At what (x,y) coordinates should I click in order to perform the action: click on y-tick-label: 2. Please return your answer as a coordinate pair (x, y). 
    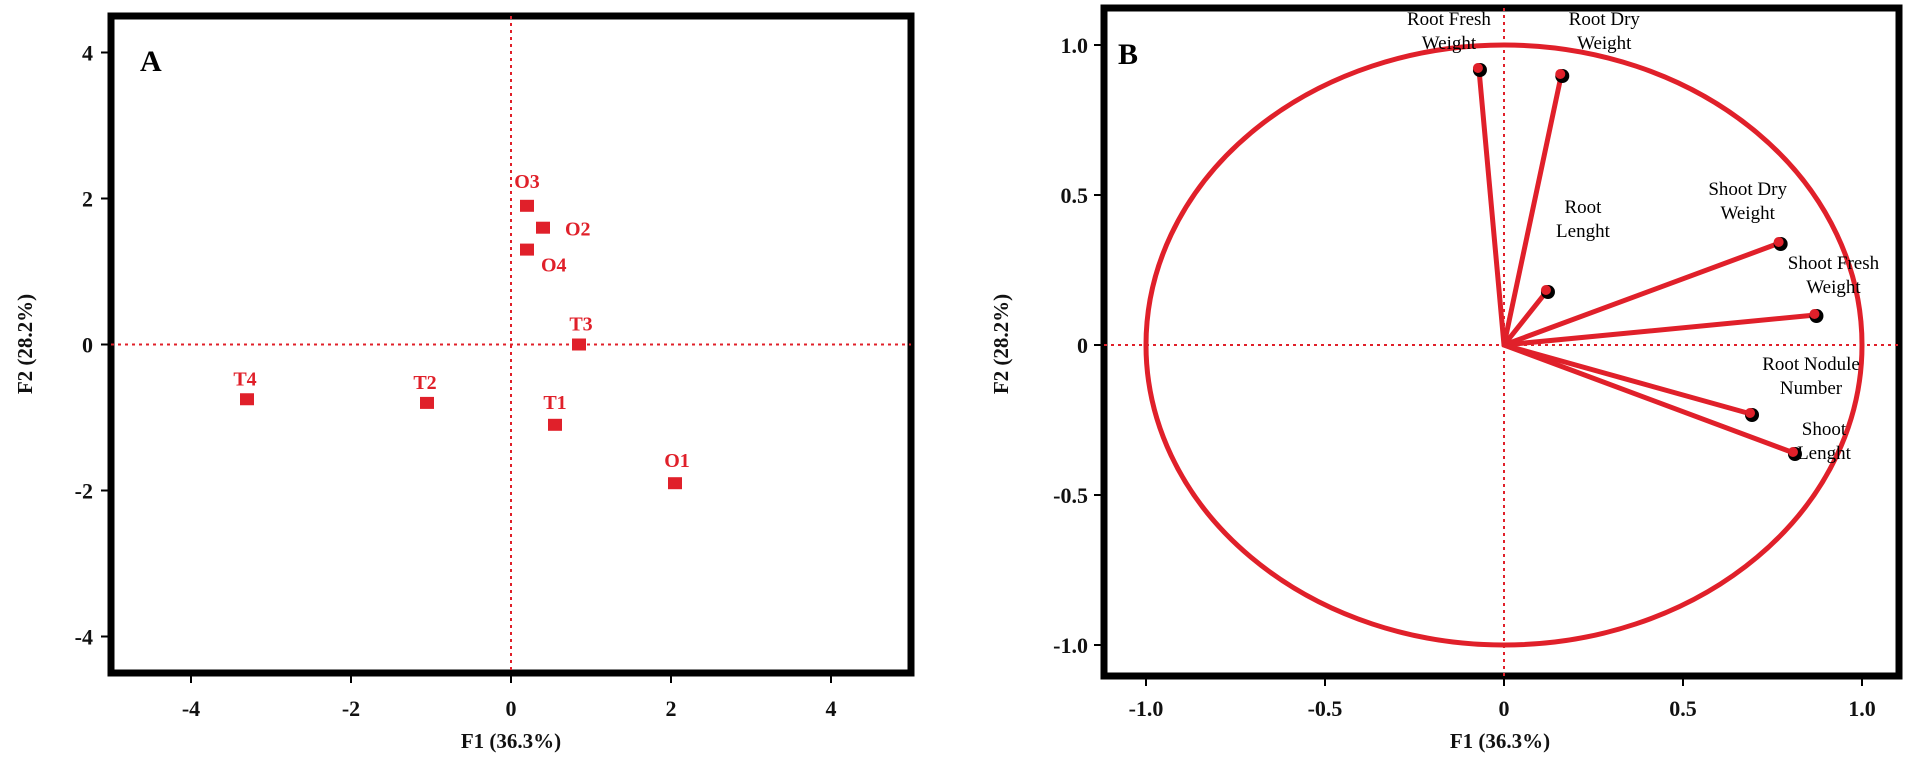
    Looking at the image, I should click on (87, 199).